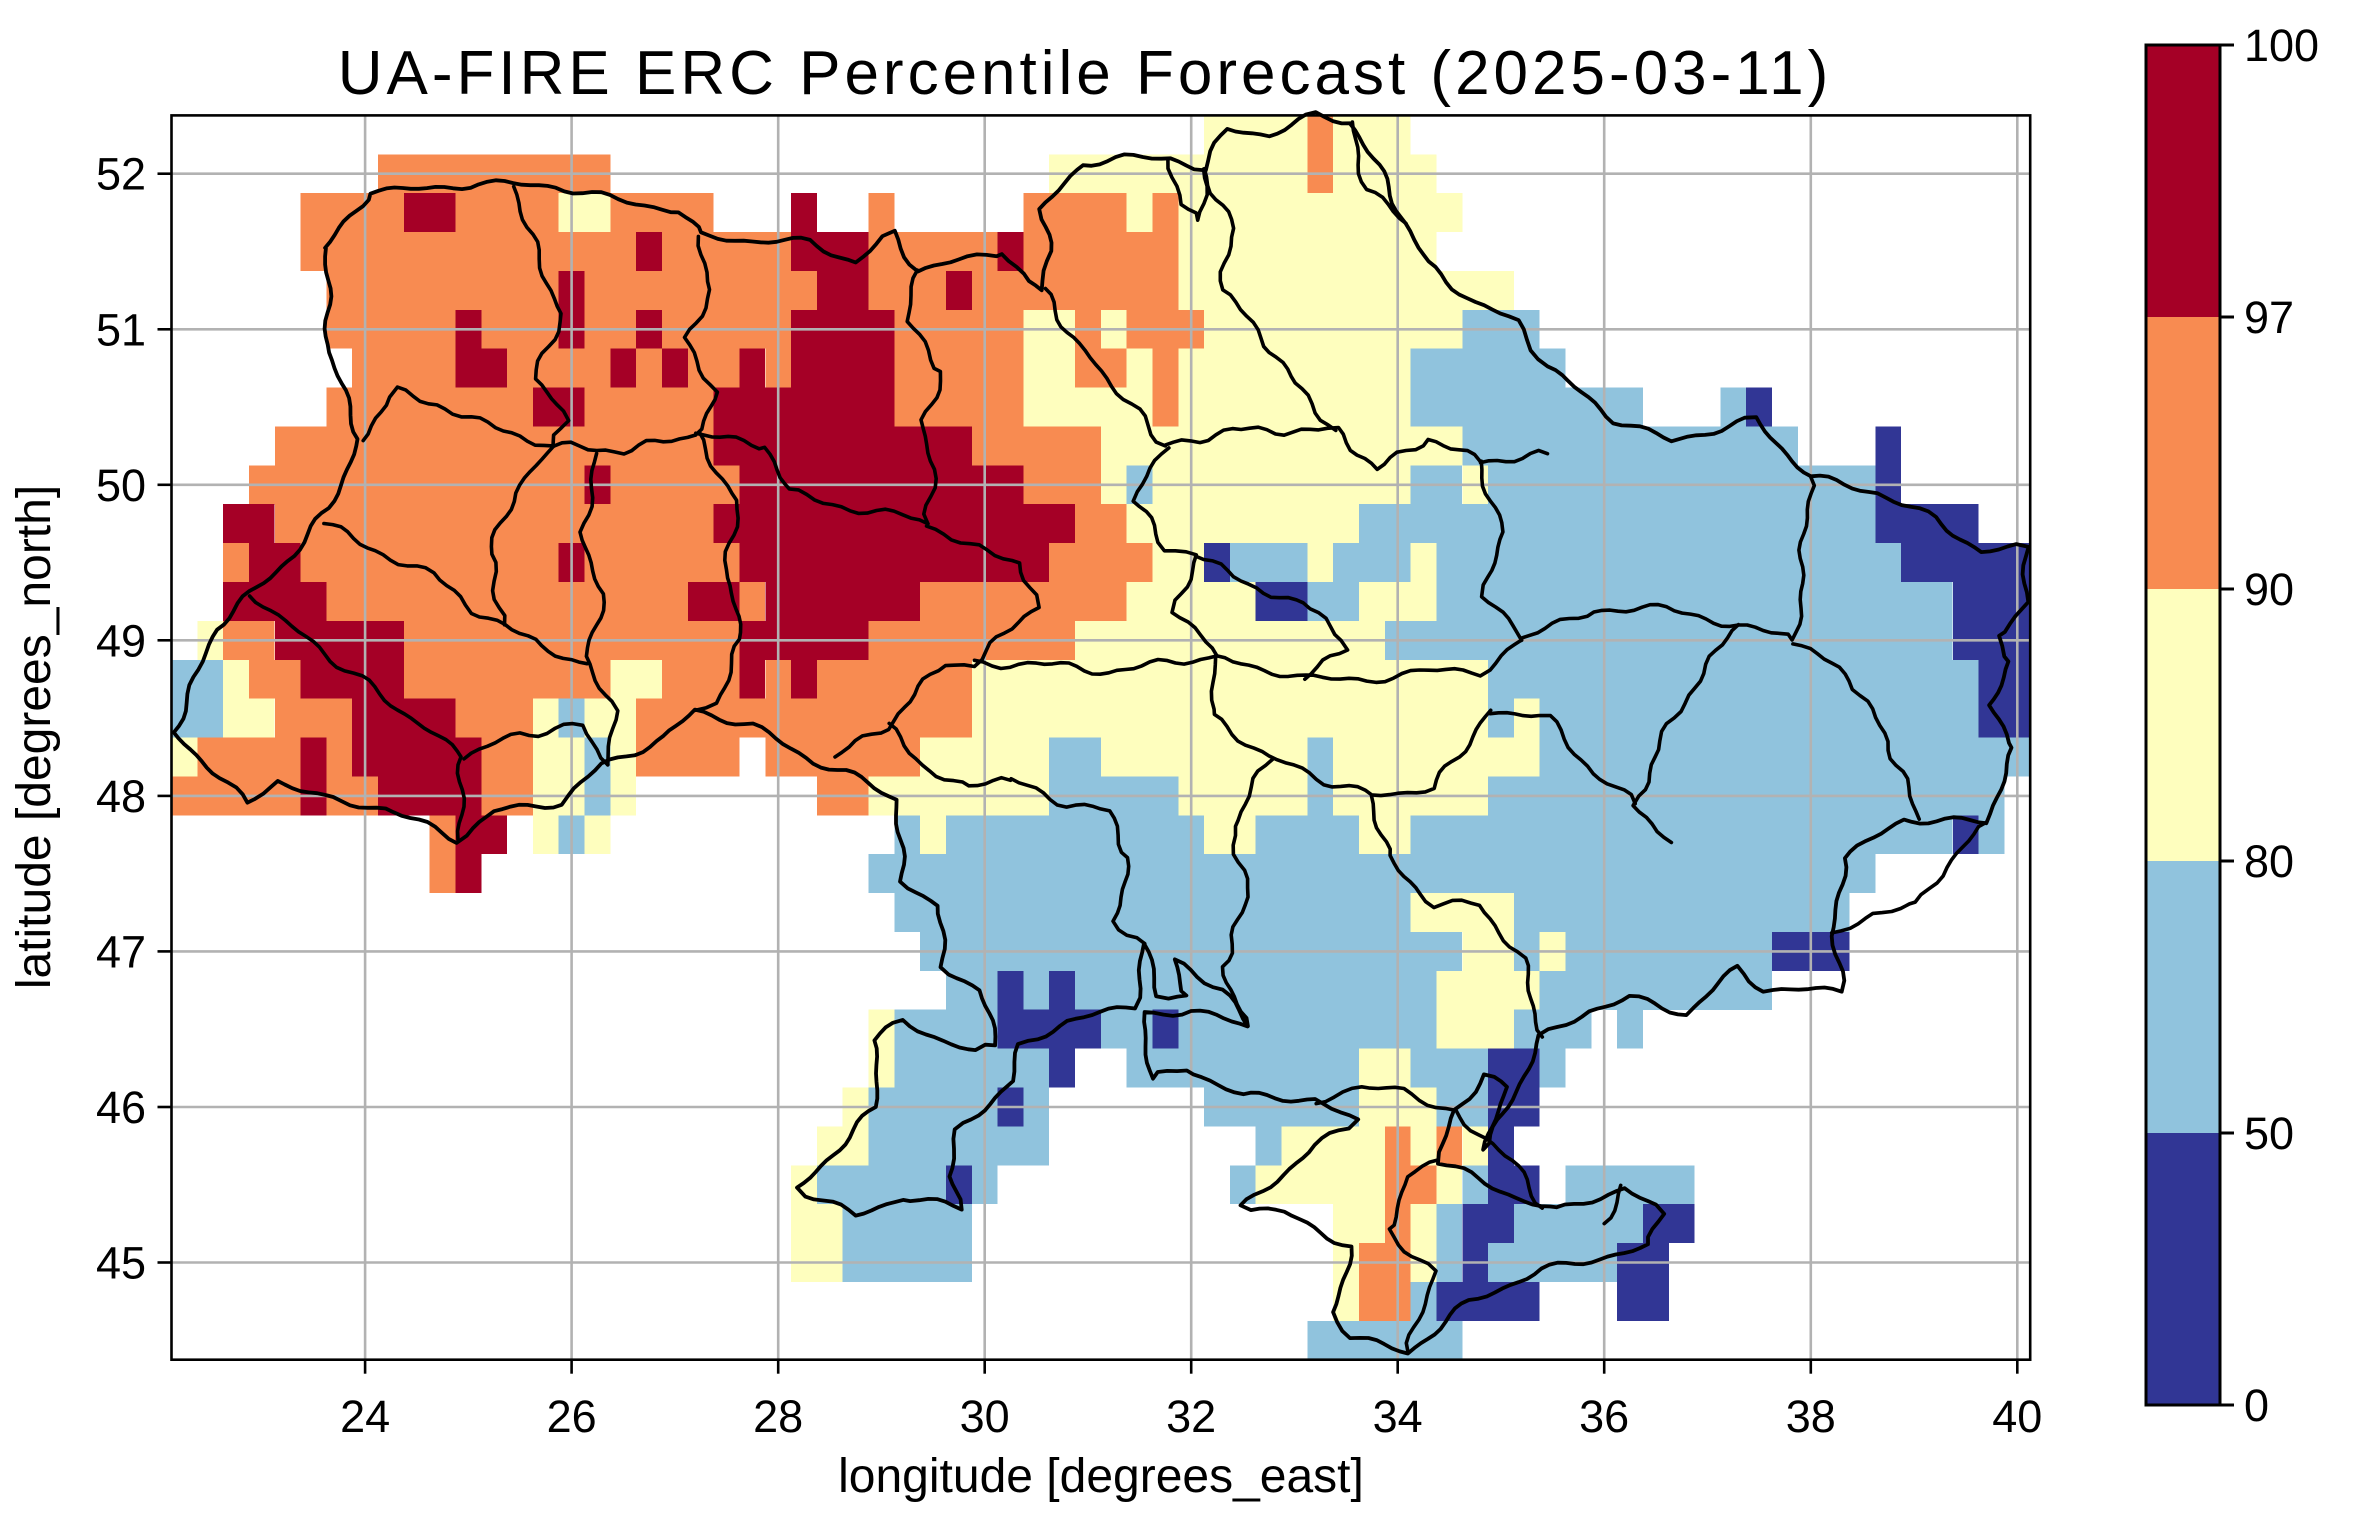 Image resolution: width=2354 pixels, height=1517 pixels. I want to click on svg-text: 46, so click(121, 1107).